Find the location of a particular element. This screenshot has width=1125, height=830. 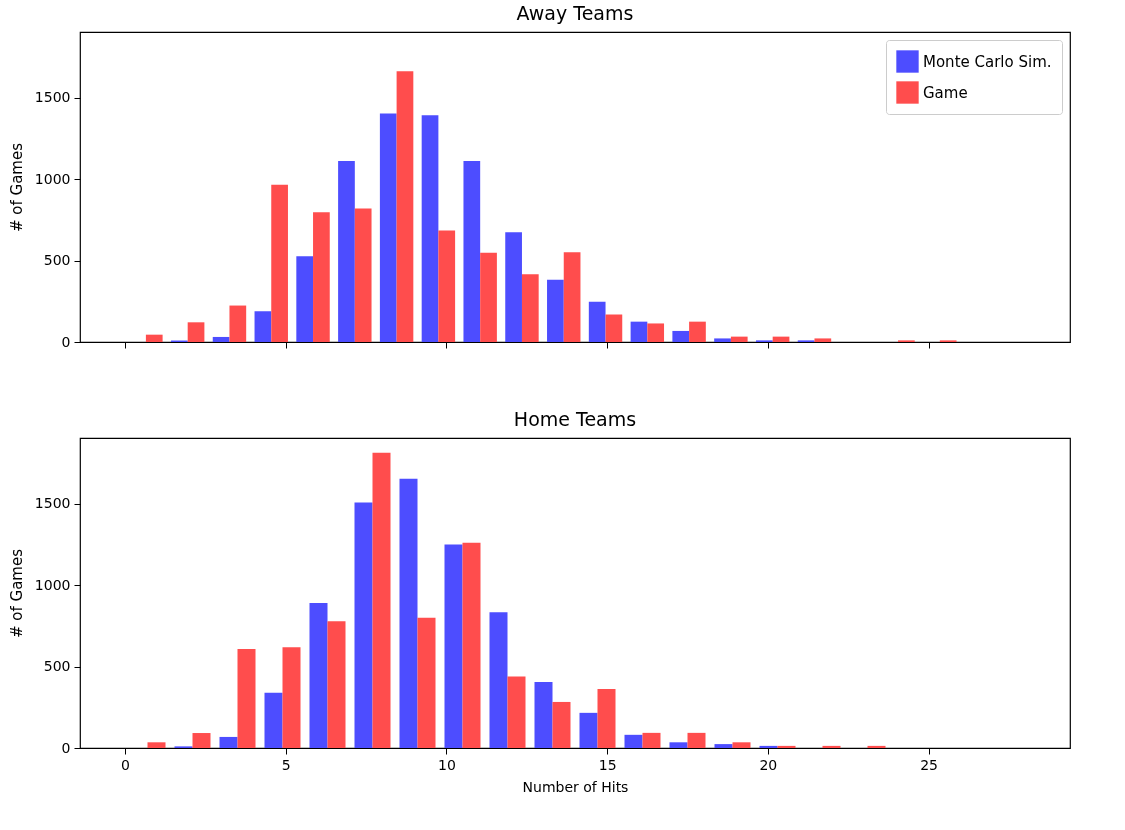

chart-title: Away Teams is located at coordinates (575, 13).